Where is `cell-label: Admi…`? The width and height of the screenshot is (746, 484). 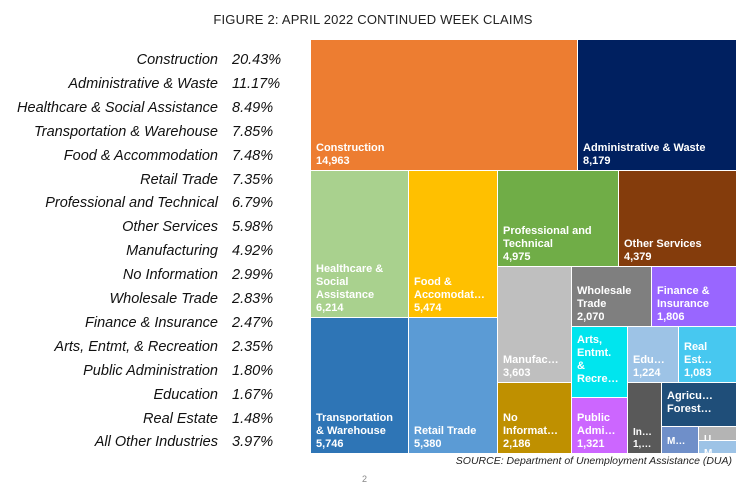 cell-label: Admi… is located at coordinates (596, 431).